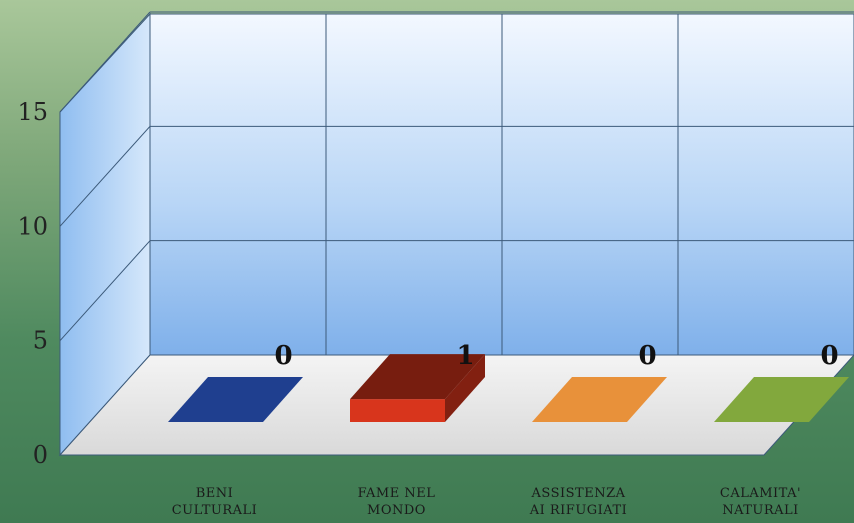 The height and width of the screenshot is (523, 854). What do you see at coordinates (397, 502) in the screenshot?
I see `category-label: FAME NEL MONDO` at bounding box center [397, 502].